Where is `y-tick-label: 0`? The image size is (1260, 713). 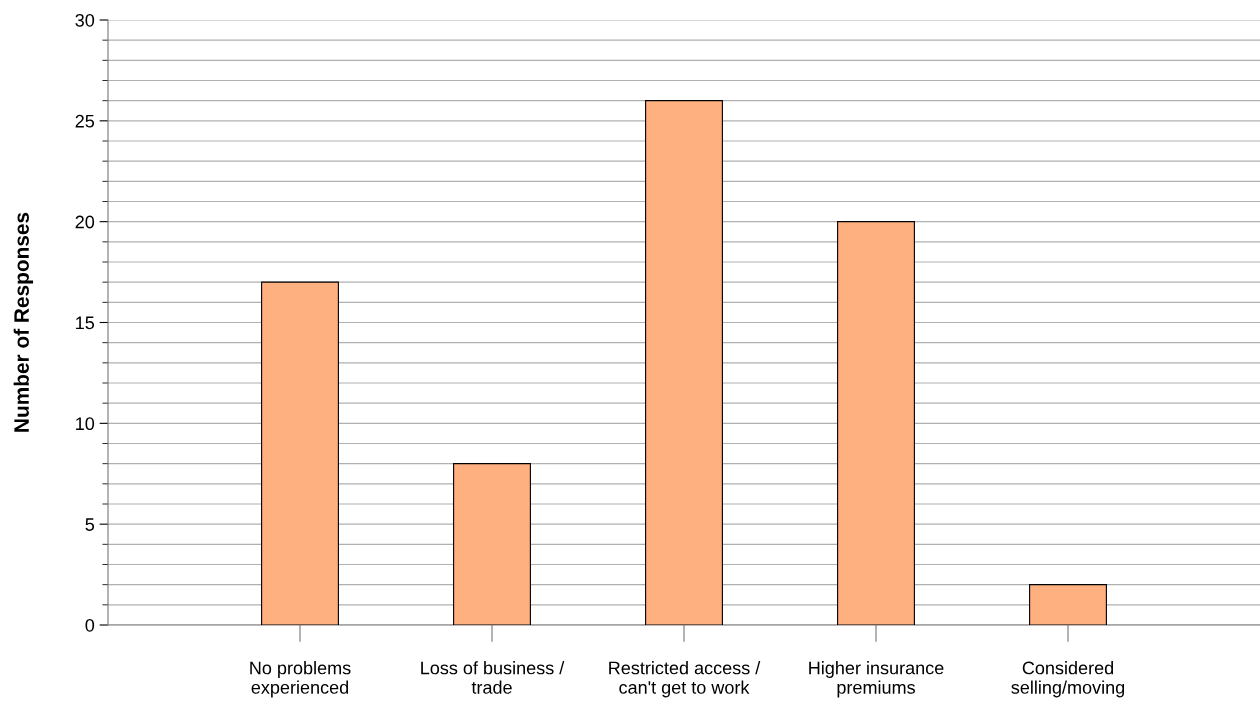 y-tick-label: 0 is located at coordinates (90, 625).